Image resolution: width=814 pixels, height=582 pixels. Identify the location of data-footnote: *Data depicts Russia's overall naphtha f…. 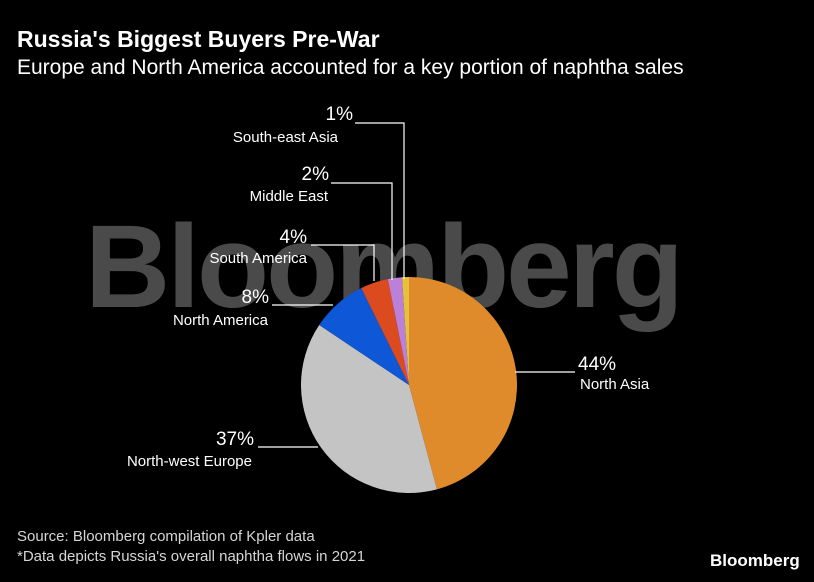
(191, 556).